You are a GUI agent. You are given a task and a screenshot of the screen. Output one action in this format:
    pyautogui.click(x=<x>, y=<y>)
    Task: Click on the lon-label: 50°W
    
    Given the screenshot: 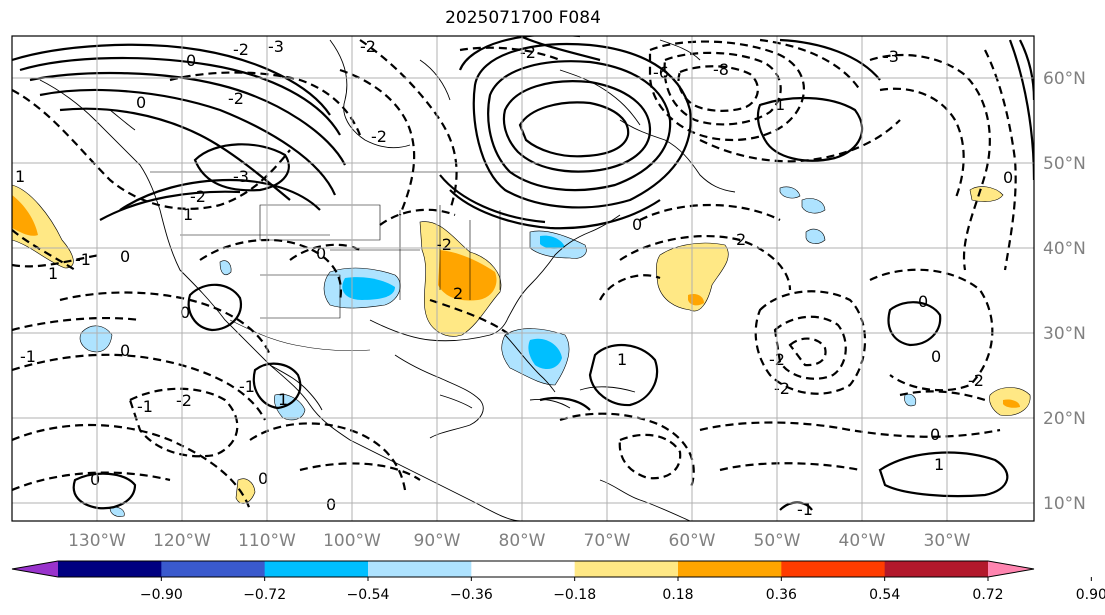 What is the action you would take?
    pyautogui.click(x=777, y=541)
    